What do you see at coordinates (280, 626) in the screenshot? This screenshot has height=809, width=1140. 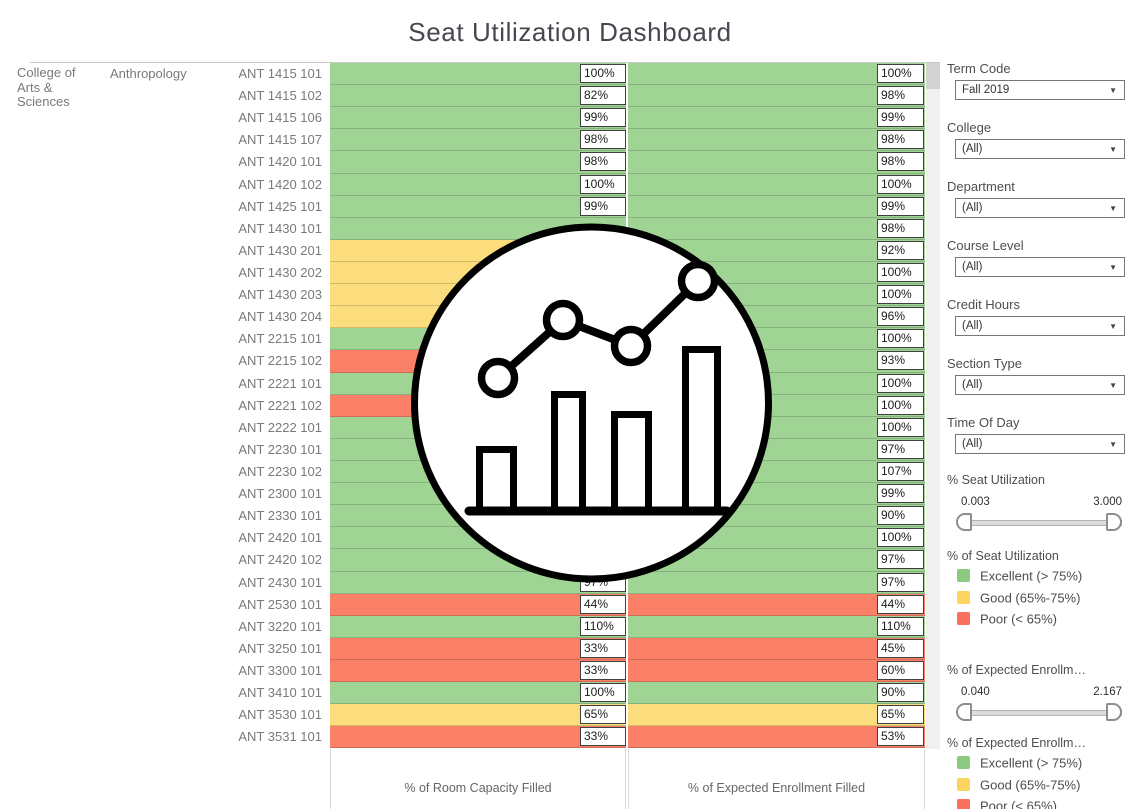 I see `course-code-header: ANT 3220 101` at bounding box center [280, 626].